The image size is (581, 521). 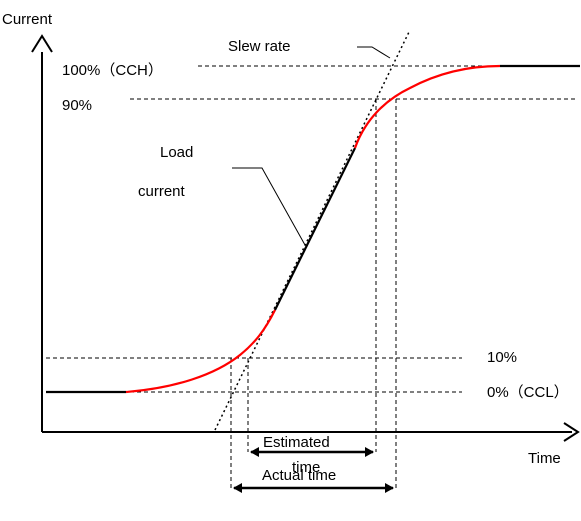 What do you see at coordinates (77, 105) in the screenshot?
I see `level-90-label: 90%` at bounding box center [77, 105].